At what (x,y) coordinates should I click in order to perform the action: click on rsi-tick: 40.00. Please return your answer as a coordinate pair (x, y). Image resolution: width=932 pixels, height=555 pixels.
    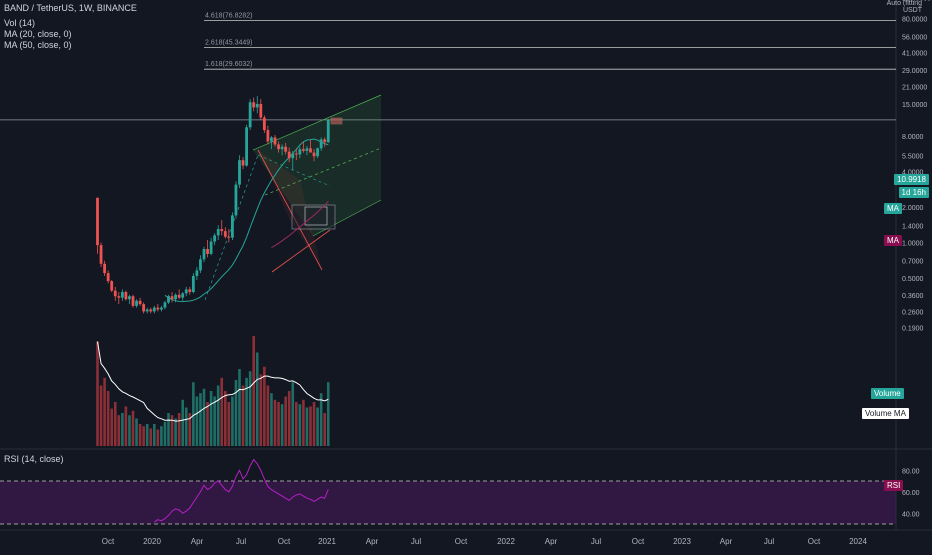
    Looking at the image, I should click on (911, 514).